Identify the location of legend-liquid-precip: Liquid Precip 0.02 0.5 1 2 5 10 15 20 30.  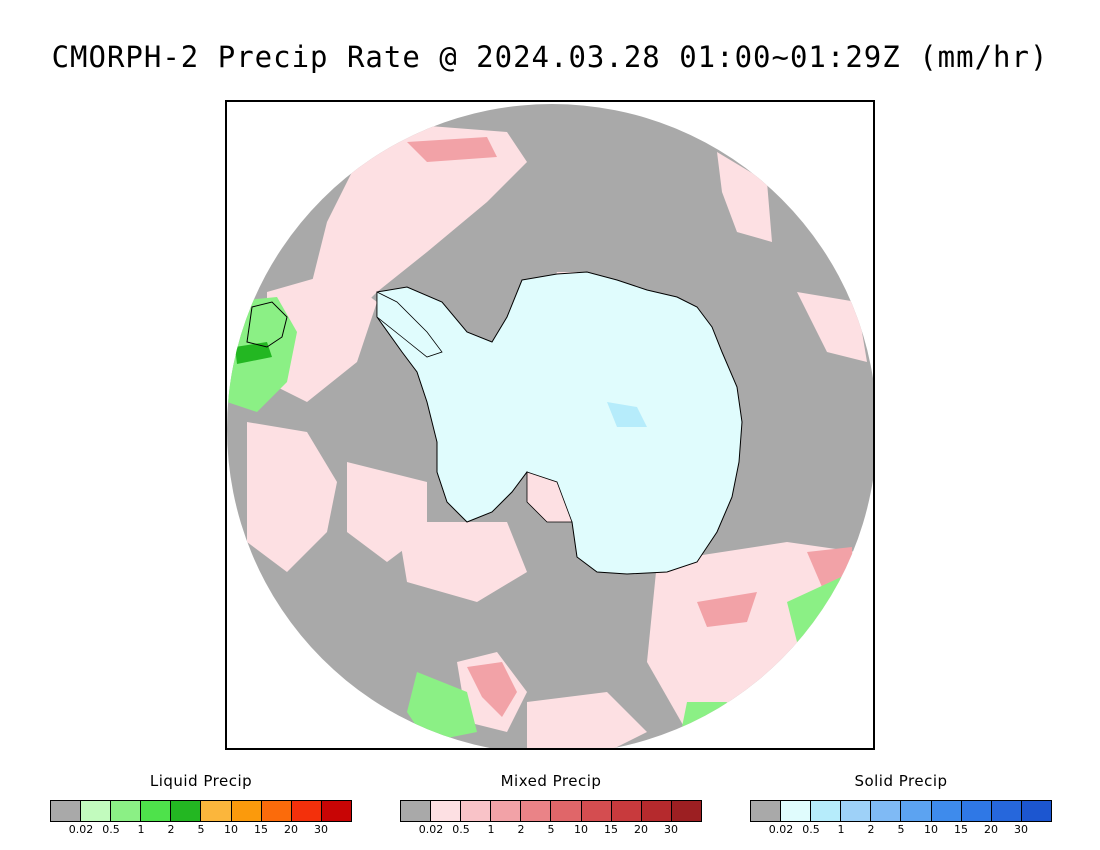
(201, 805).